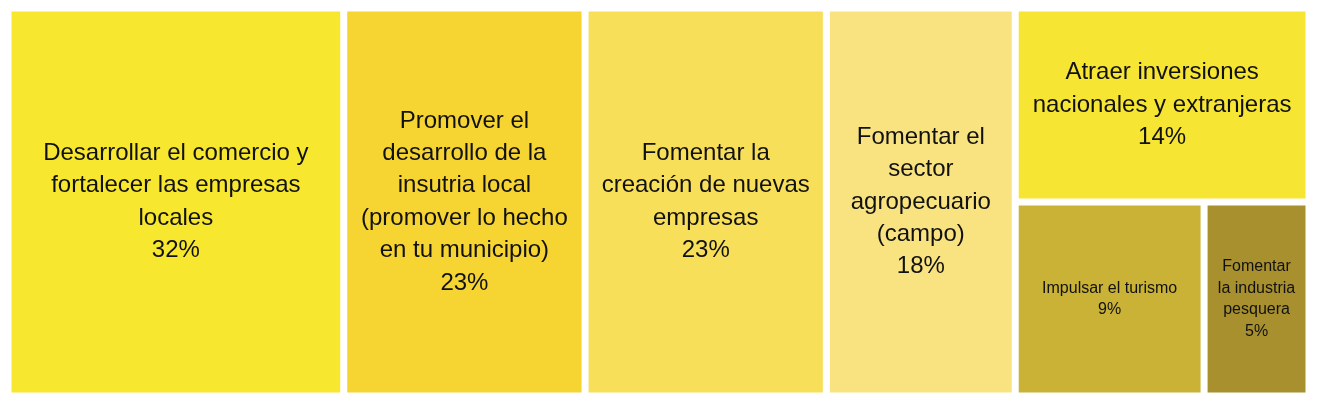 The height and width of the screenshot is (404, 1317). I want to click on data-label: 9%, so click(1110, 309).